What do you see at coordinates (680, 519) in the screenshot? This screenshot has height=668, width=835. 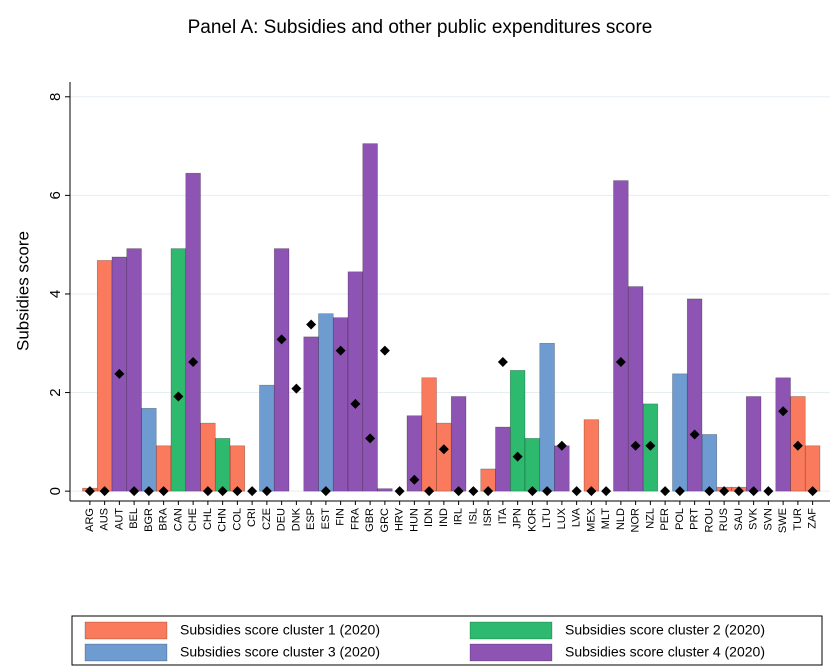 I see `x-tick-label: POL` at bounding box center [680, 519].